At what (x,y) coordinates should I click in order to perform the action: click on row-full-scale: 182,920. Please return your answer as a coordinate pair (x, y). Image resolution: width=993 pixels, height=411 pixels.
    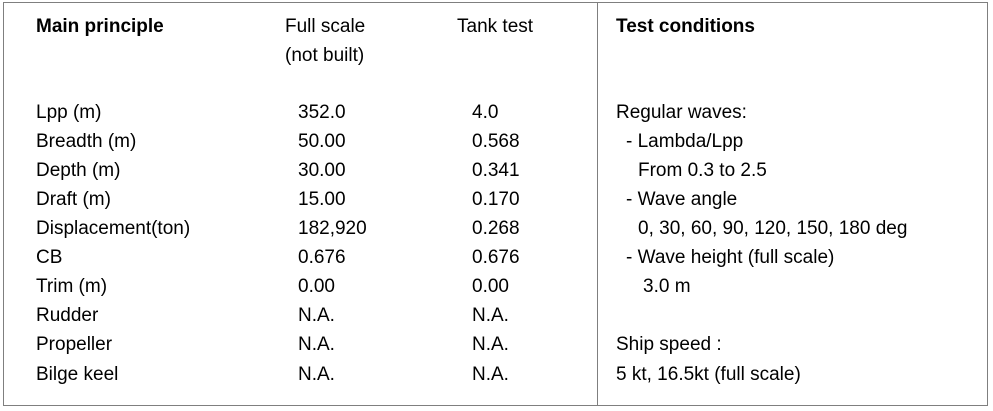
    Looking at the image, I should click on (332, 228).